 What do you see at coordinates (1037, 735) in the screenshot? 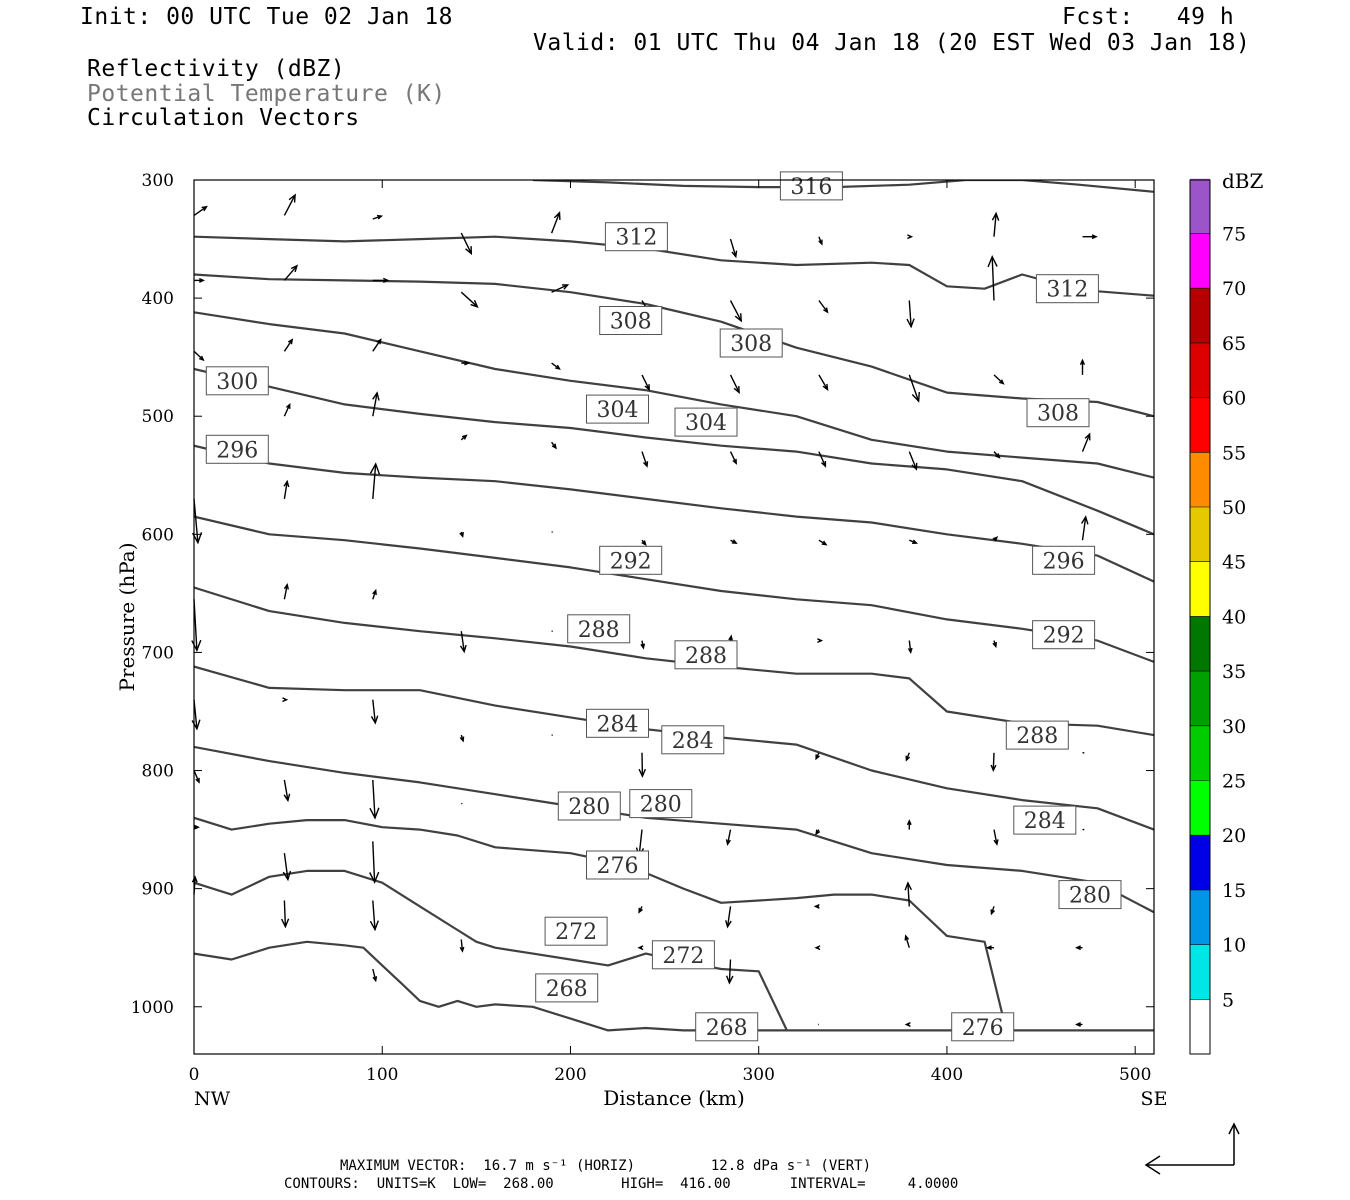
I see `contour-label: 288` at bounding box center [1037, 735].